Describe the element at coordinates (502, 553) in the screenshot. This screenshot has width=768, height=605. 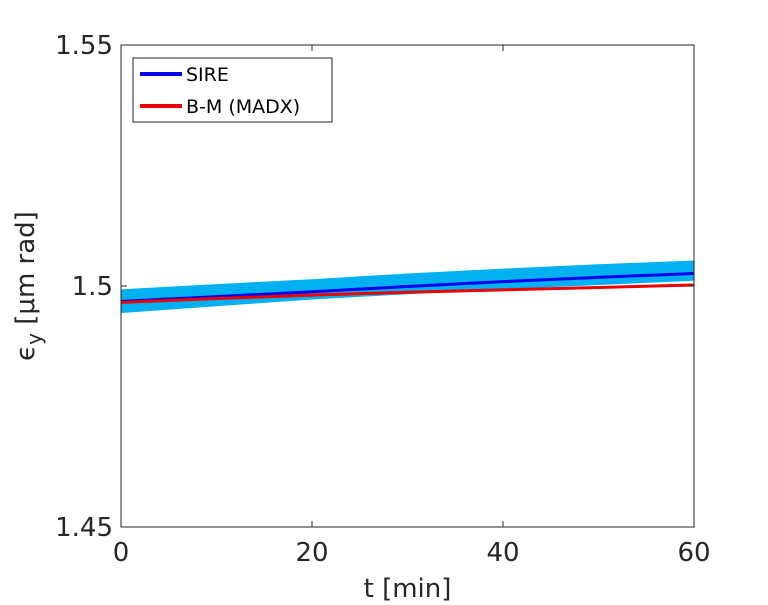
I see `x-tick-label: 40` at that location.